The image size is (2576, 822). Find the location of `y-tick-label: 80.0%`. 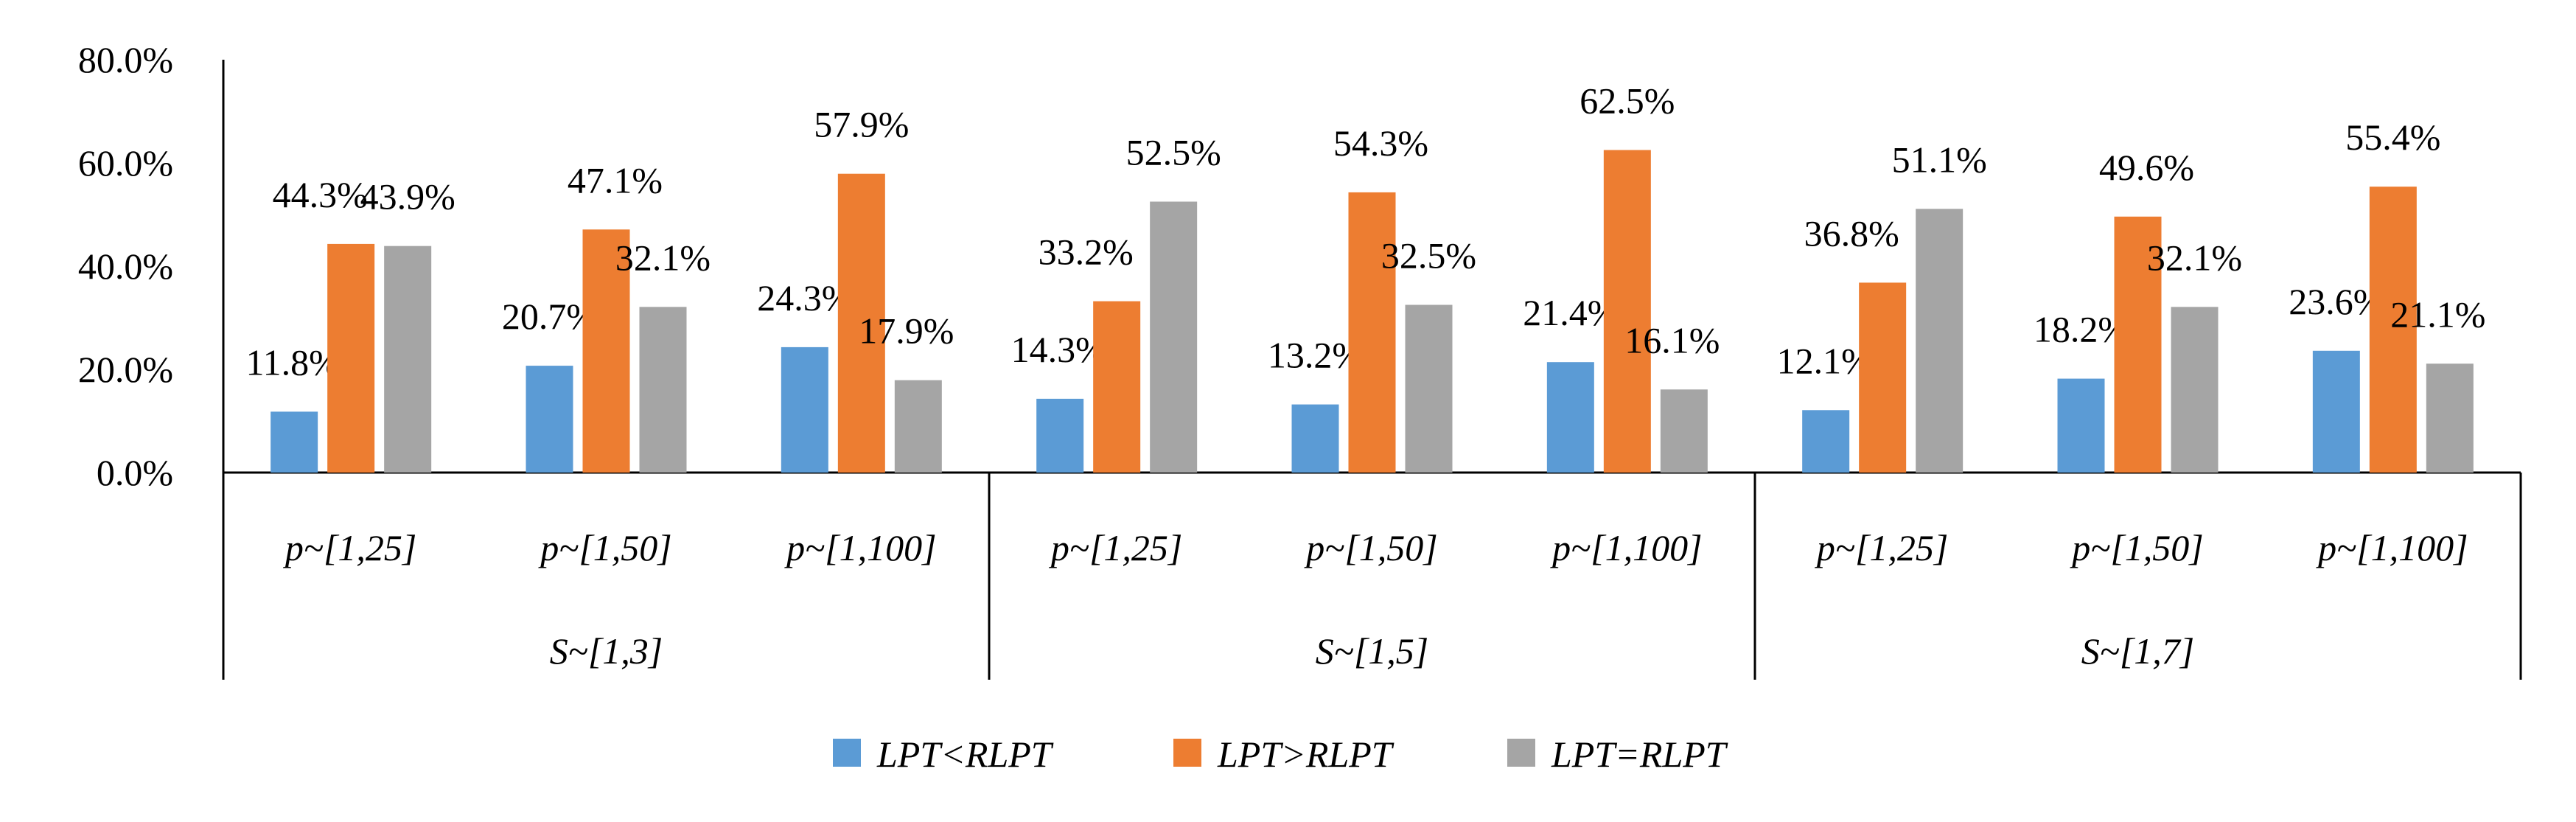

y-tick-label: 80.0% is located at coordinates (125, 59).